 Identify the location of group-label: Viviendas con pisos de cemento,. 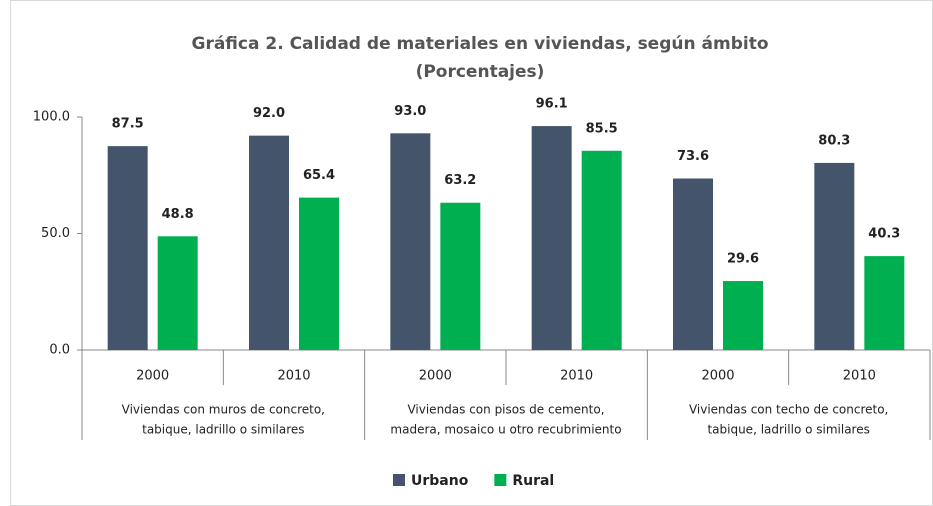
(505, 410).